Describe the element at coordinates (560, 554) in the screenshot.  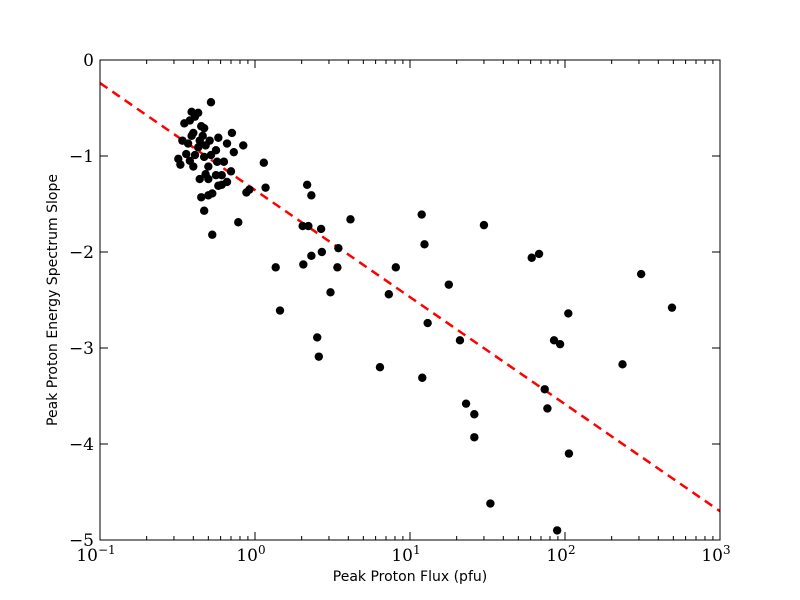
I see `x-tick-label: 10²` at that location.